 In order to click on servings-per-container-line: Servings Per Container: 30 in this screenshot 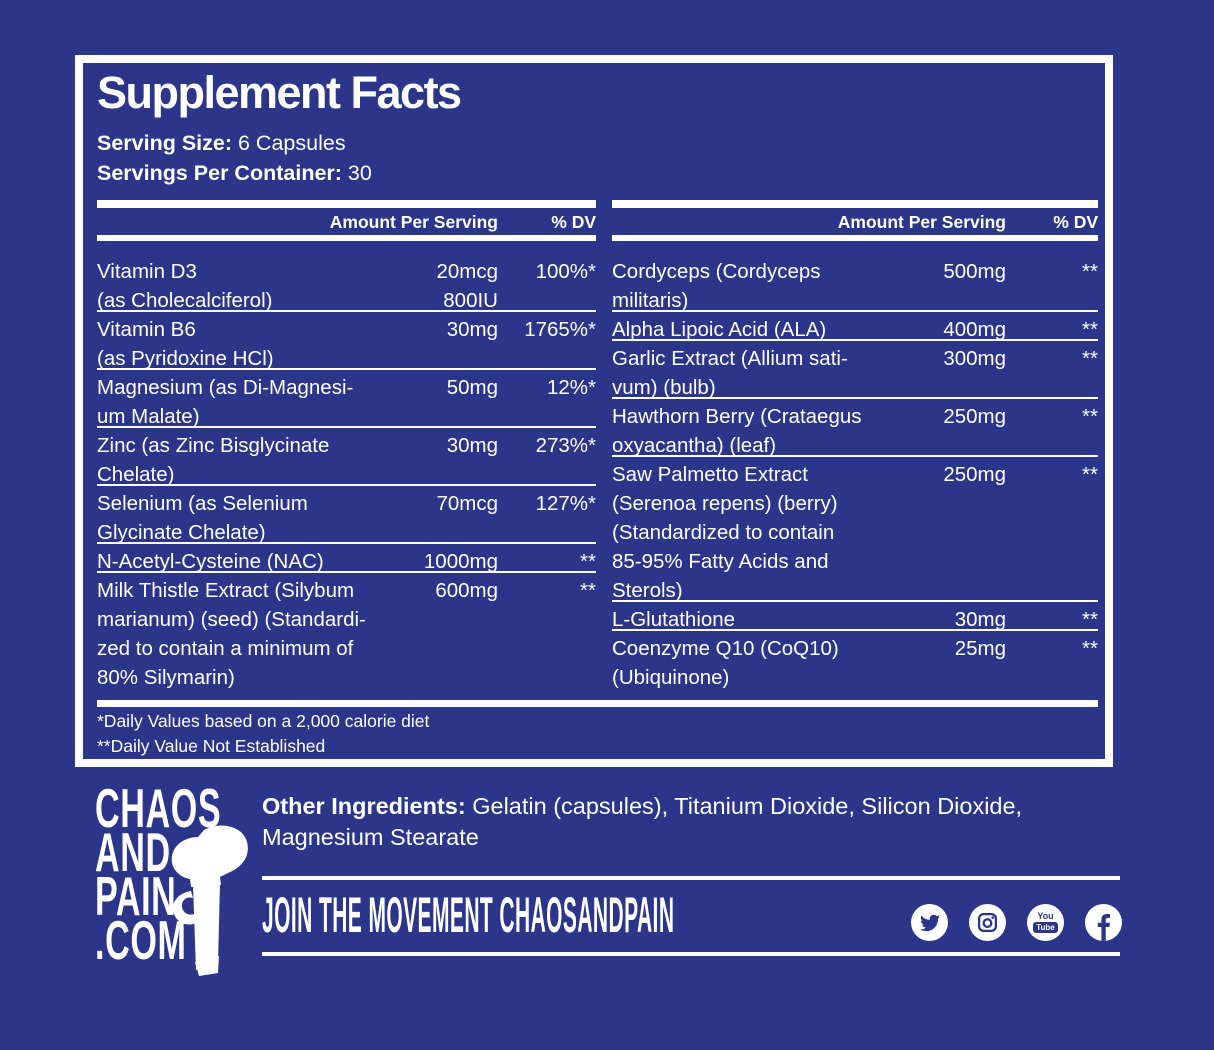, I will do `click(234, 173)`.